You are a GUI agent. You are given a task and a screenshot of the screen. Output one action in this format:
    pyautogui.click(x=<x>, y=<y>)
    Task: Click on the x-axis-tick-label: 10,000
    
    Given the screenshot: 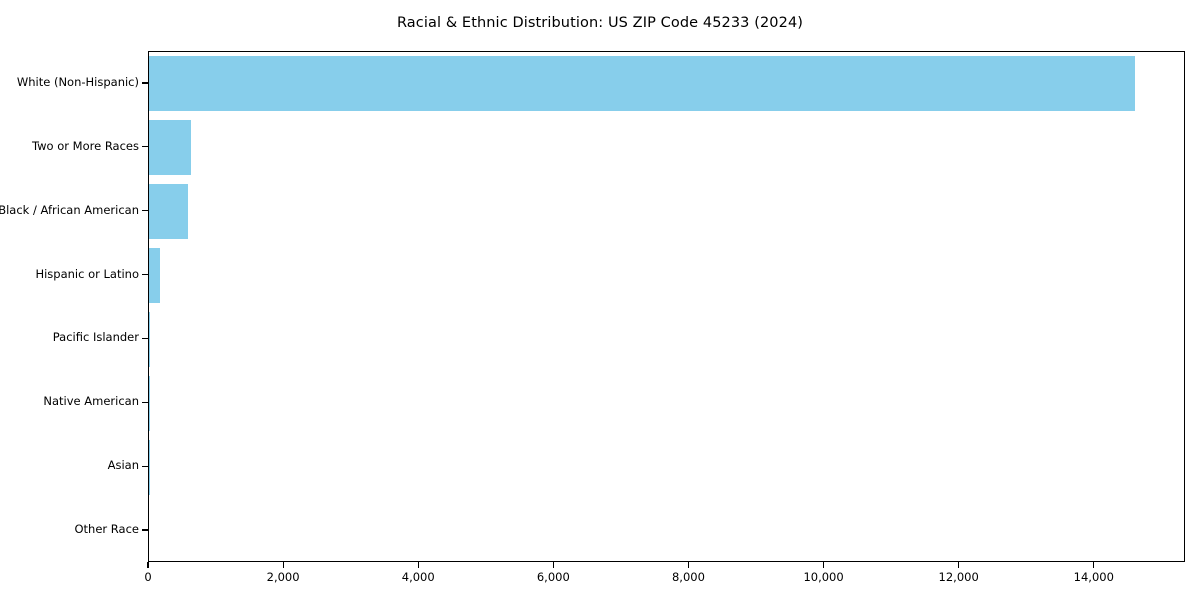 What is the action you would take?
    pyautogui.click(x=823, y=577)
    